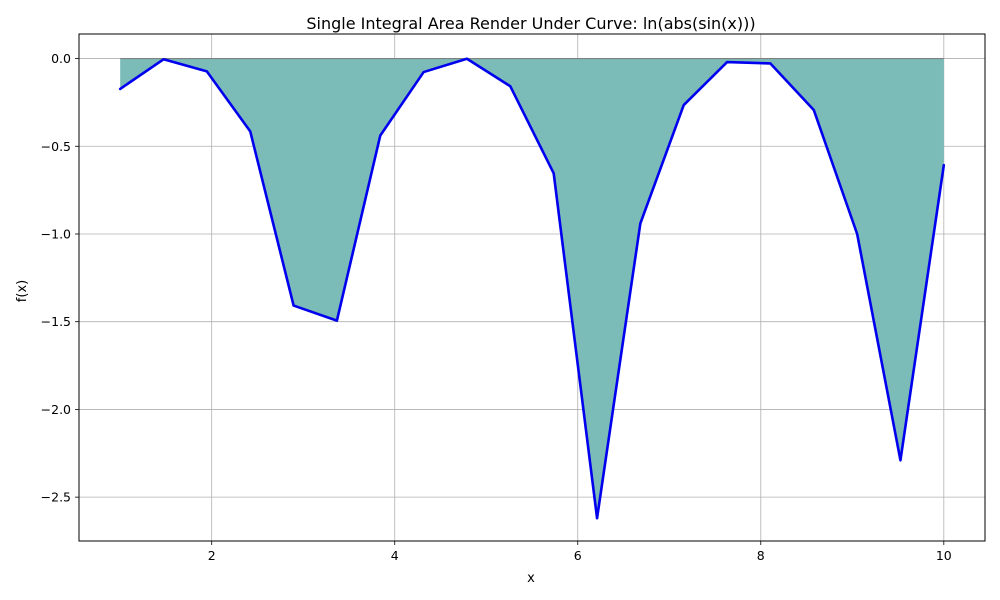 This screenshot has height=600, width=1000. Describe the element at coordinates (578, 555) in the screenshot. I see `x-tick-label: 6` at that location.